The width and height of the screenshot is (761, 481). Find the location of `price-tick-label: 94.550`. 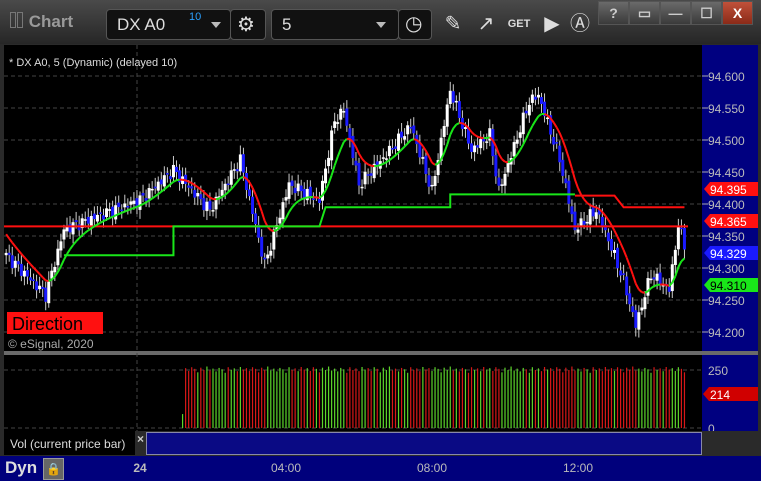

price-tick-label: 94.550 is located at coordinates (726, 109).